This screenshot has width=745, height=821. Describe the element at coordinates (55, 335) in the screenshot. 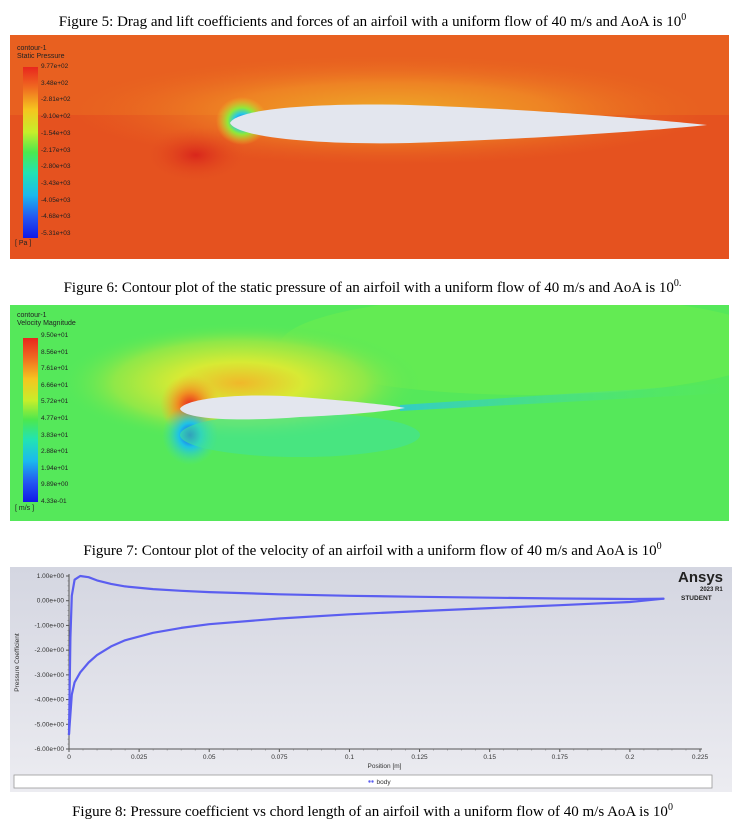

I see `legend-level-label: 9.50e+01` at that location.